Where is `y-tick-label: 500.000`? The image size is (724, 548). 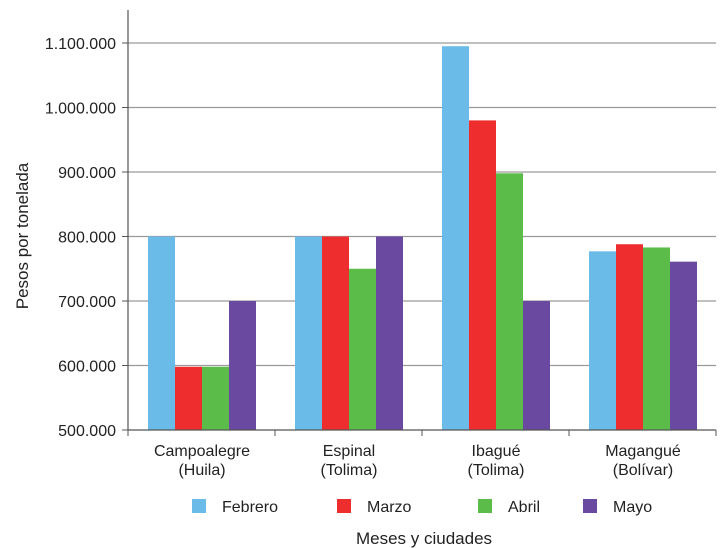 y-tick-label: 500.000 is located at coordinates (87, 431).